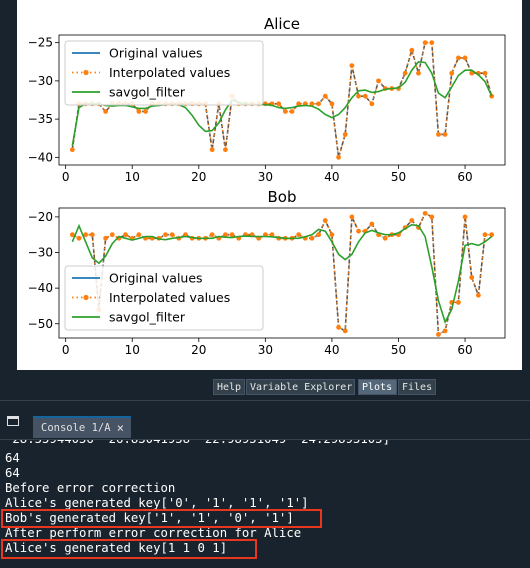 The height and width of the screenshot is (568, 530). I want to click on window-options-icon, so click(13, 421).